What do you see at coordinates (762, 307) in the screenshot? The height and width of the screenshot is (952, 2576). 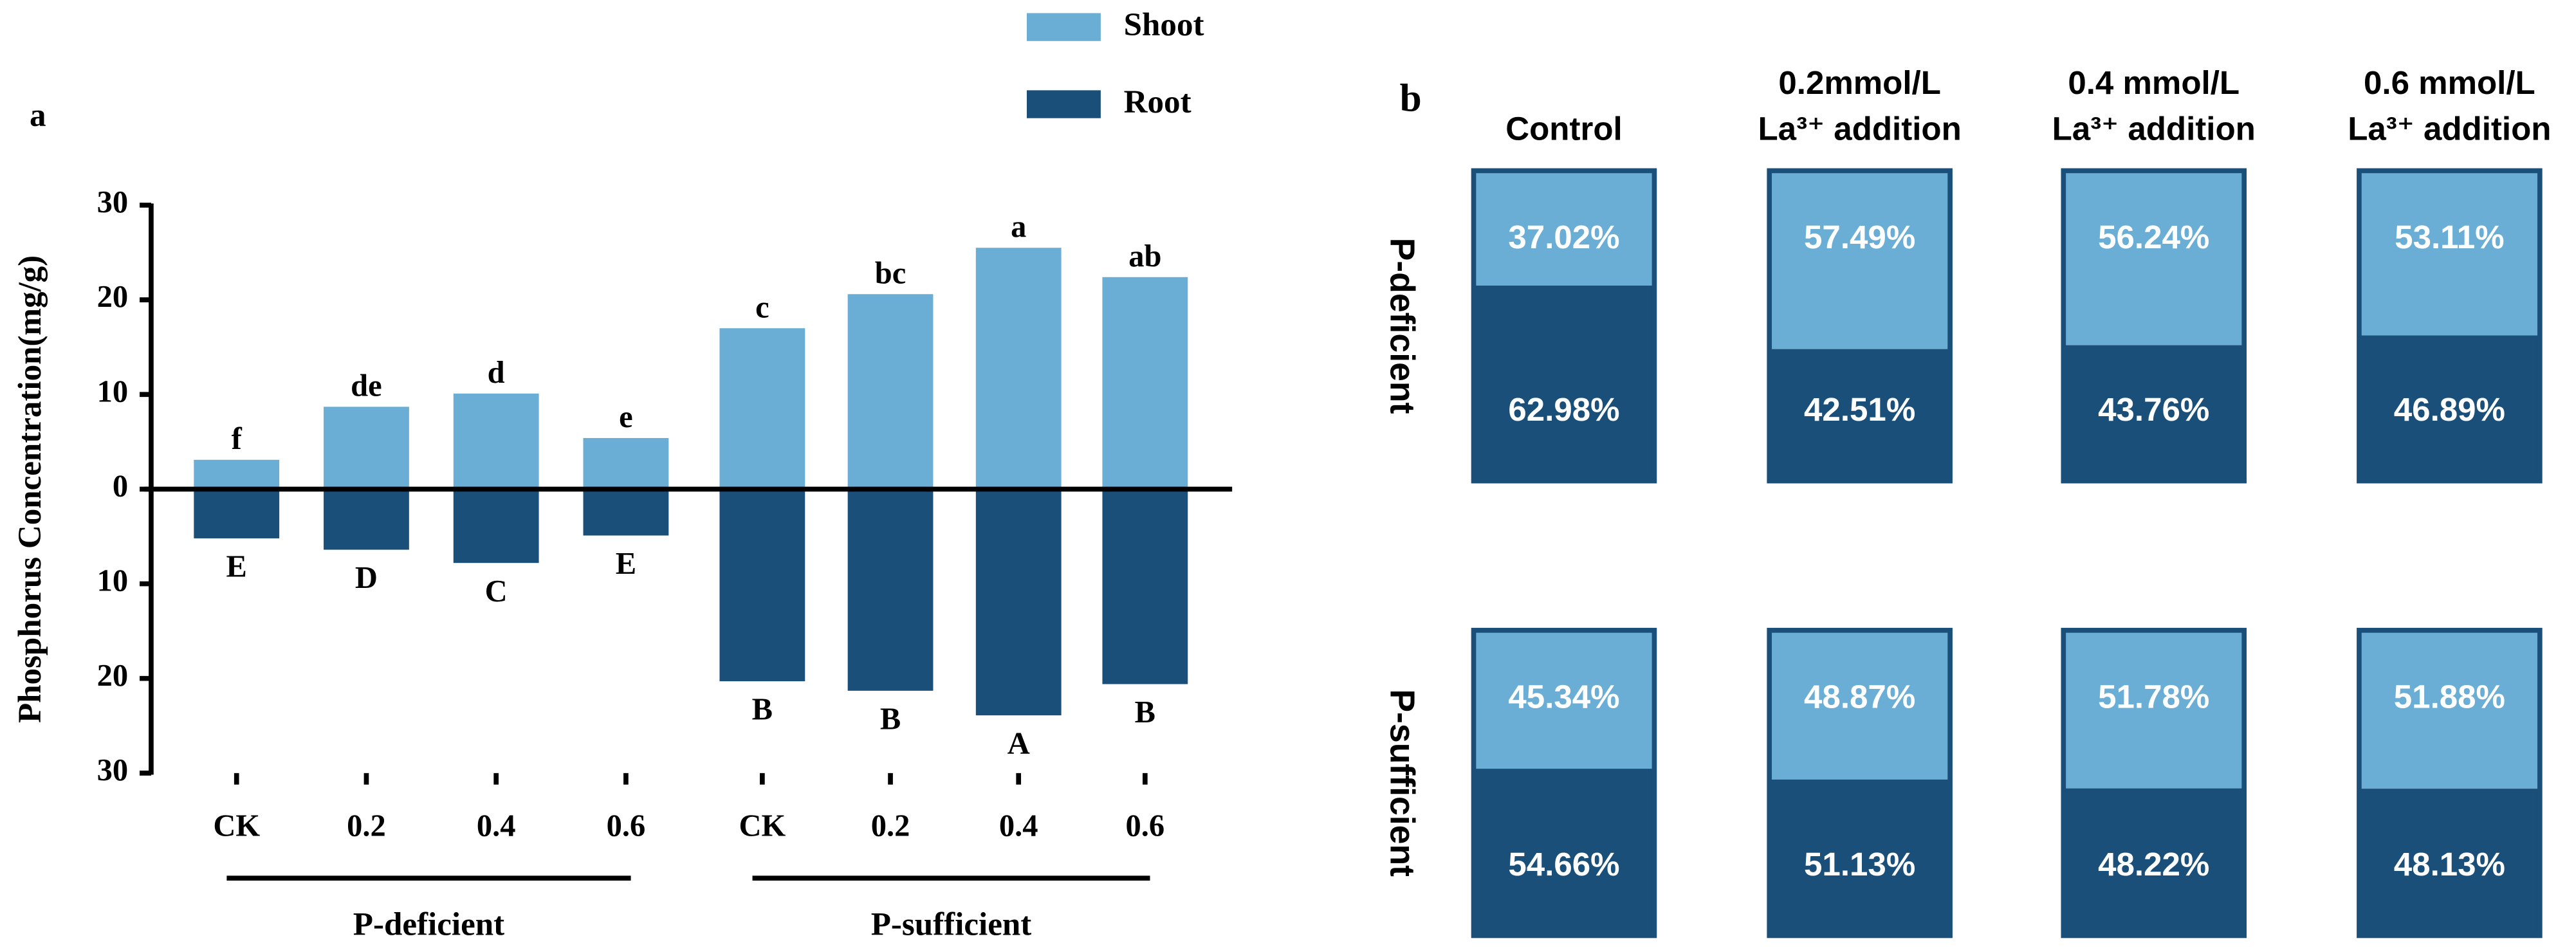 I see `significance-letter: c` at bounding box center [762, 307].